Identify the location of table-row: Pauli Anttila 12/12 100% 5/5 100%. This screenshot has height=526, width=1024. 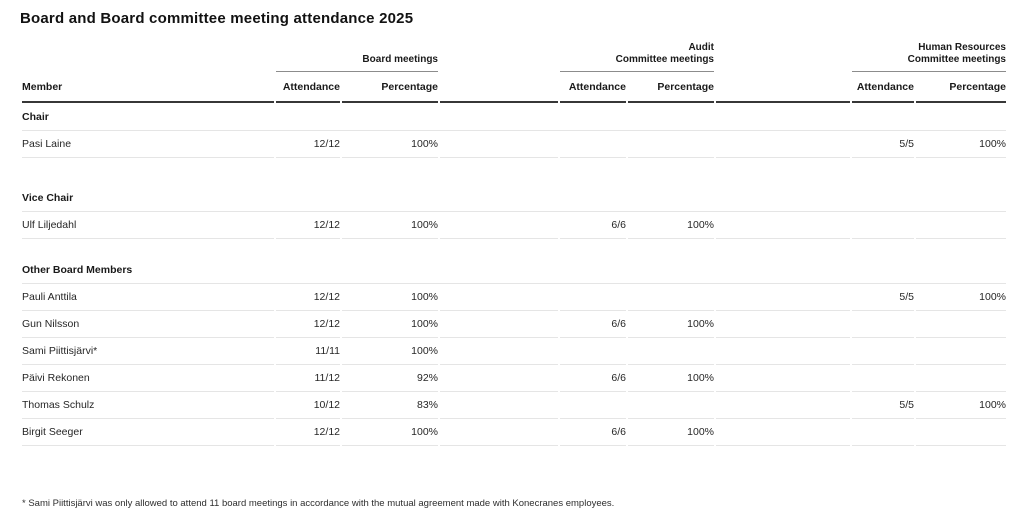
(514, 297).